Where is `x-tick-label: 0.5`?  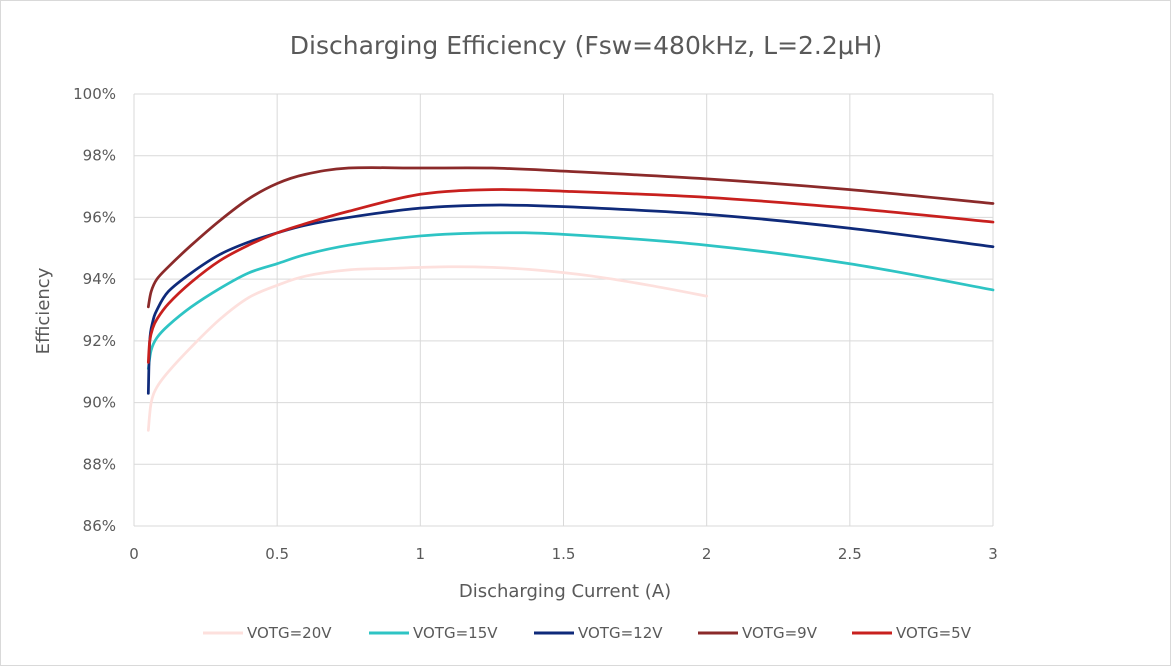
x-tick-label: 0.5 is located at coordinates (277, 554).